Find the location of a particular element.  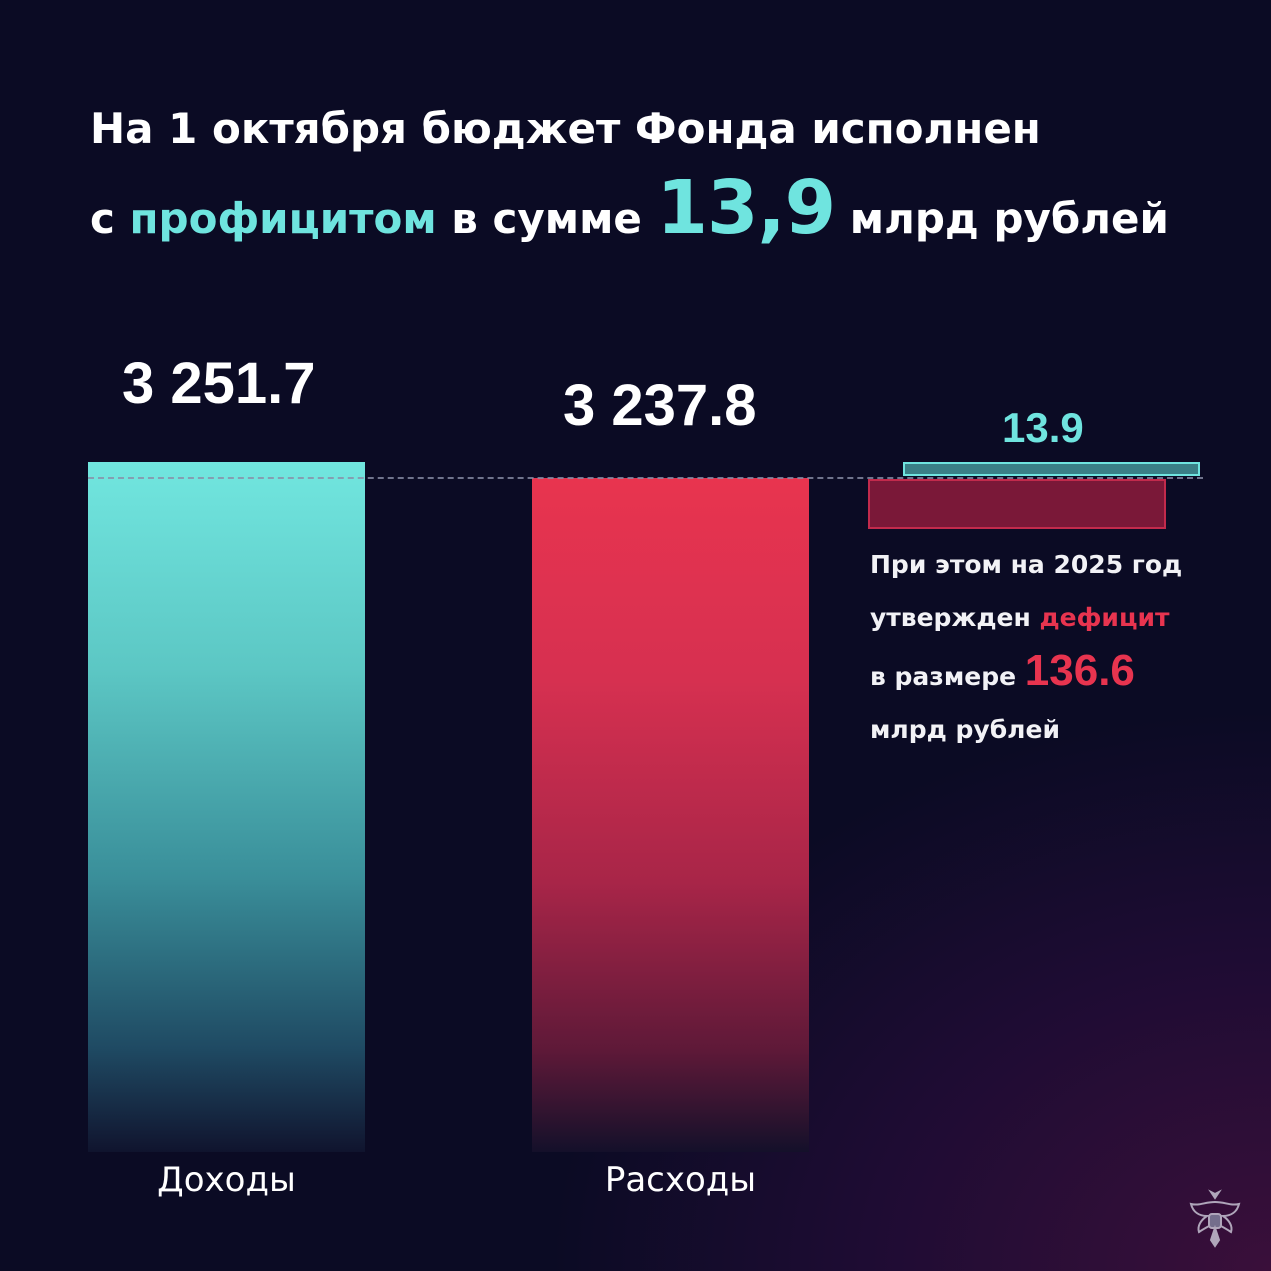

headline-suffix: млрд рублей is located at coordinates (1009, 218).